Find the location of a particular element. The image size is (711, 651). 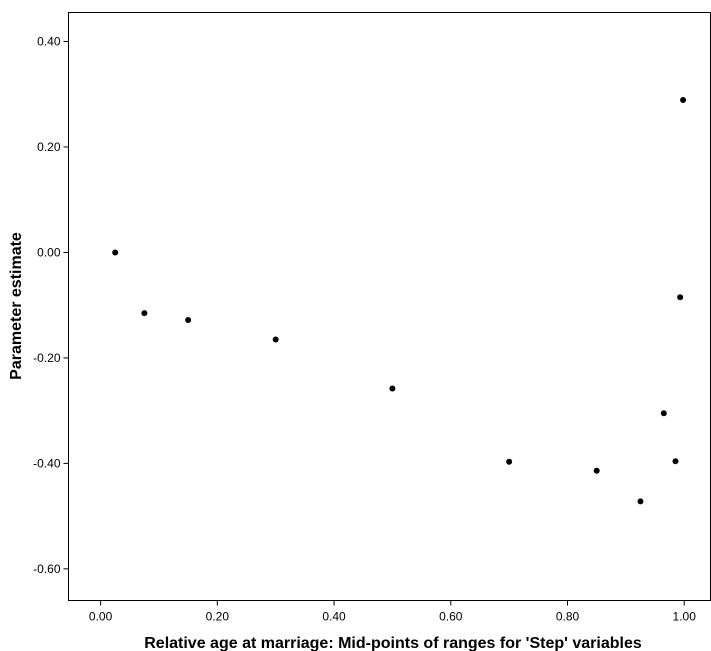

y-axis-title: Parameter estimate is located at coordinates (16, 306).